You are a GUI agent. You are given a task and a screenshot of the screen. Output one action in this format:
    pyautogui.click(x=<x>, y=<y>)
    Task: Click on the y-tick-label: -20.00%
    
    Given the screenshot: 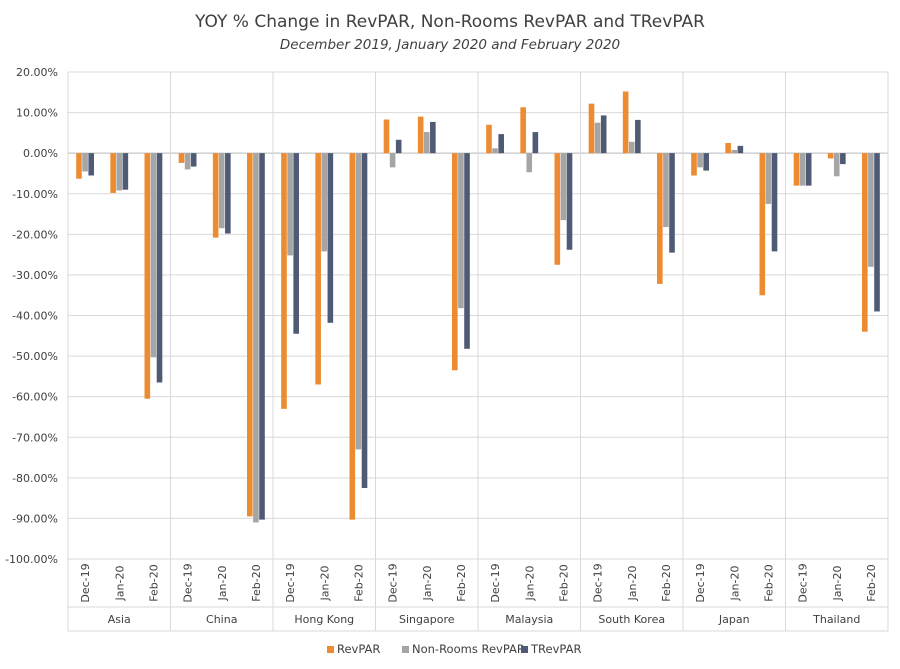 What is the action you would take?
    pyautogui.click(x=35, y=234)
    